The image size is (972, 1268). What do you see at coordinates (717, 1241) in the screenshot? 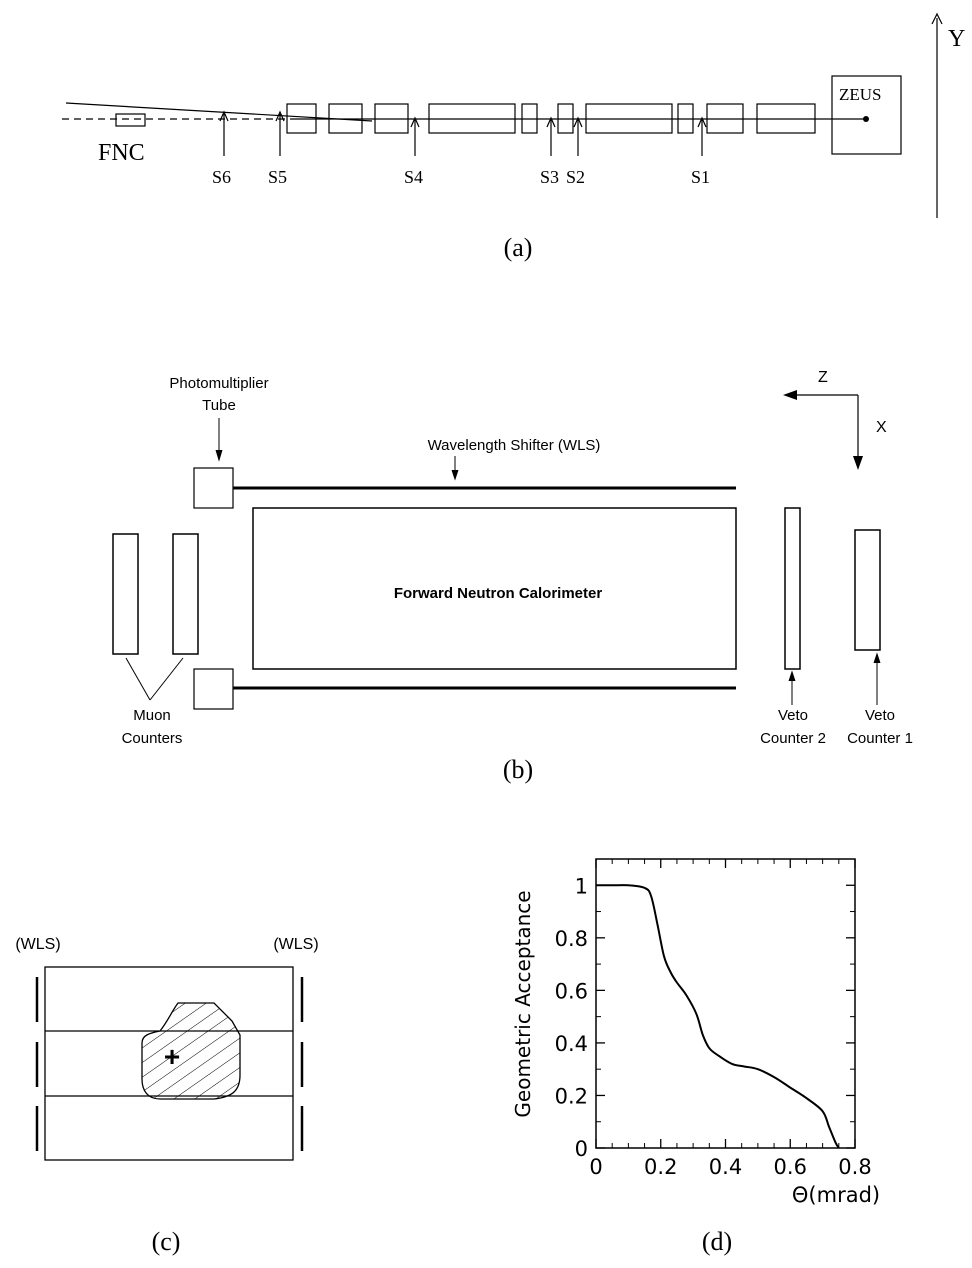
I see `caption-d: (d)` at bounding box center [717, 1241].